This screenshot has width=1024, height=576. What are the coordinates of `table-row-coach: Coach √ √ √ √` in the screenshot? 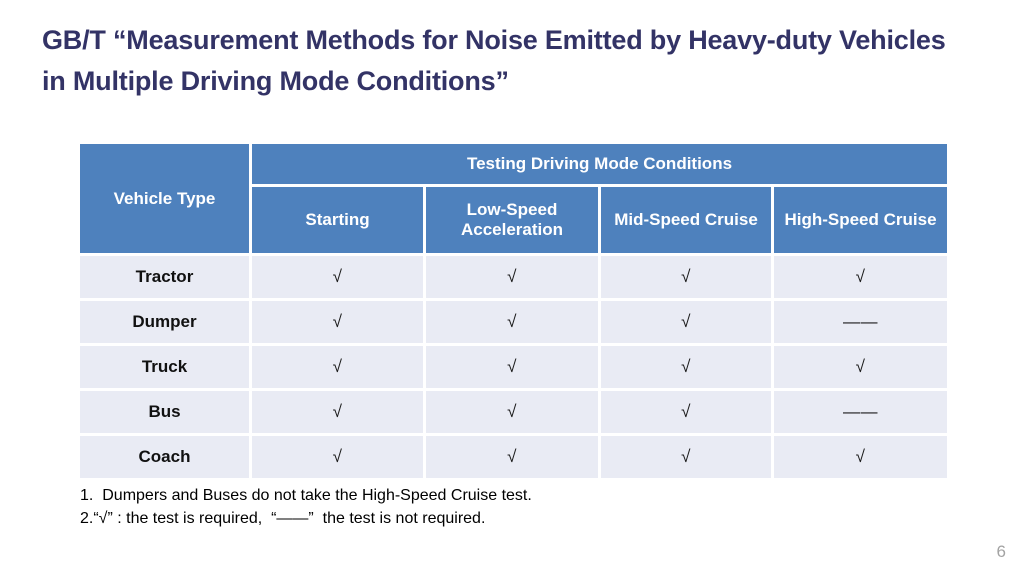 It's located at (513, 457).